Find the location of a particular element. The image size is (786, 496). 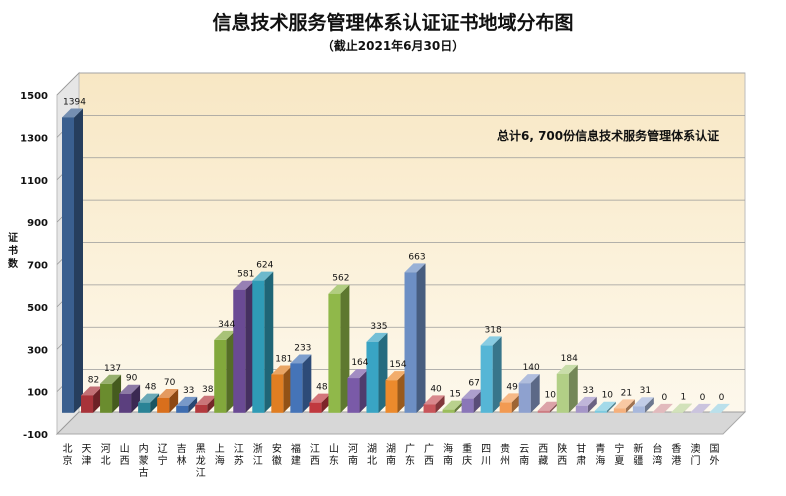

x-tick-label: 黑龙江 is located at coordinates (201, 461).